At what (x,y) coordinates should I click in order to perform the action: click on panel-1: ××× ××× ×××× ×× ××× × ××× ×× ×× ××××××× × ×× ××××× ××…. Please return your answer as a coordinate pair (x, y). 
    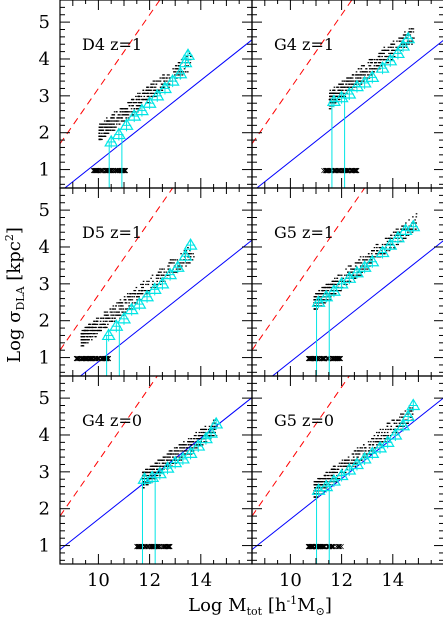
    Looking at the image, I should click on (156, 94).